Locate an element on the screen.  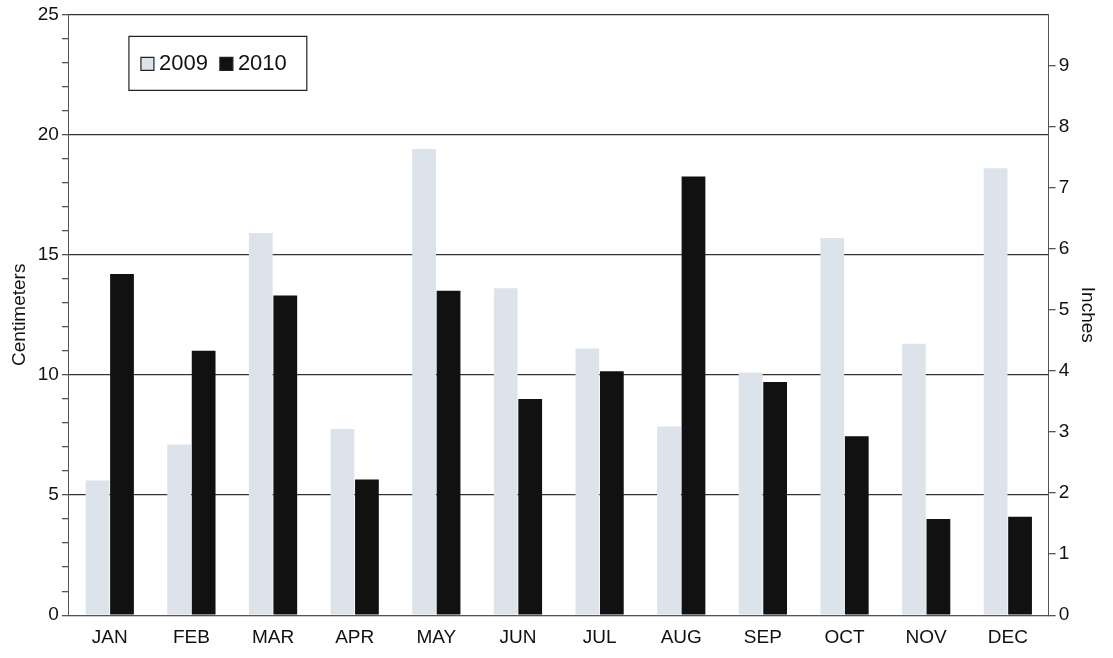
y-tick-label: 10 is located at coordinates (48, 374).